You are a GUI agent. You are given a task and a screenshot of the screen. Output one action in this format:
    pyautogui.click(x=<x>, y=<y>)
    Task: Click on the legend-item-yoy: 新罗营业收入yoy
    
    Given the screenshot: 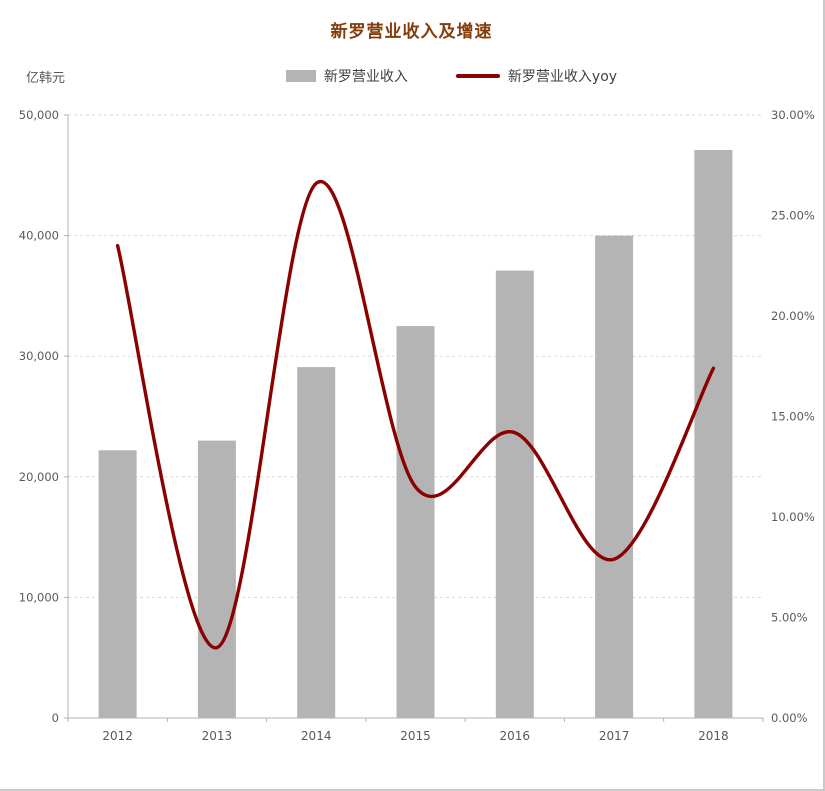 What is the action you would take?
    pyautogui.click(x=536, y=76)
    